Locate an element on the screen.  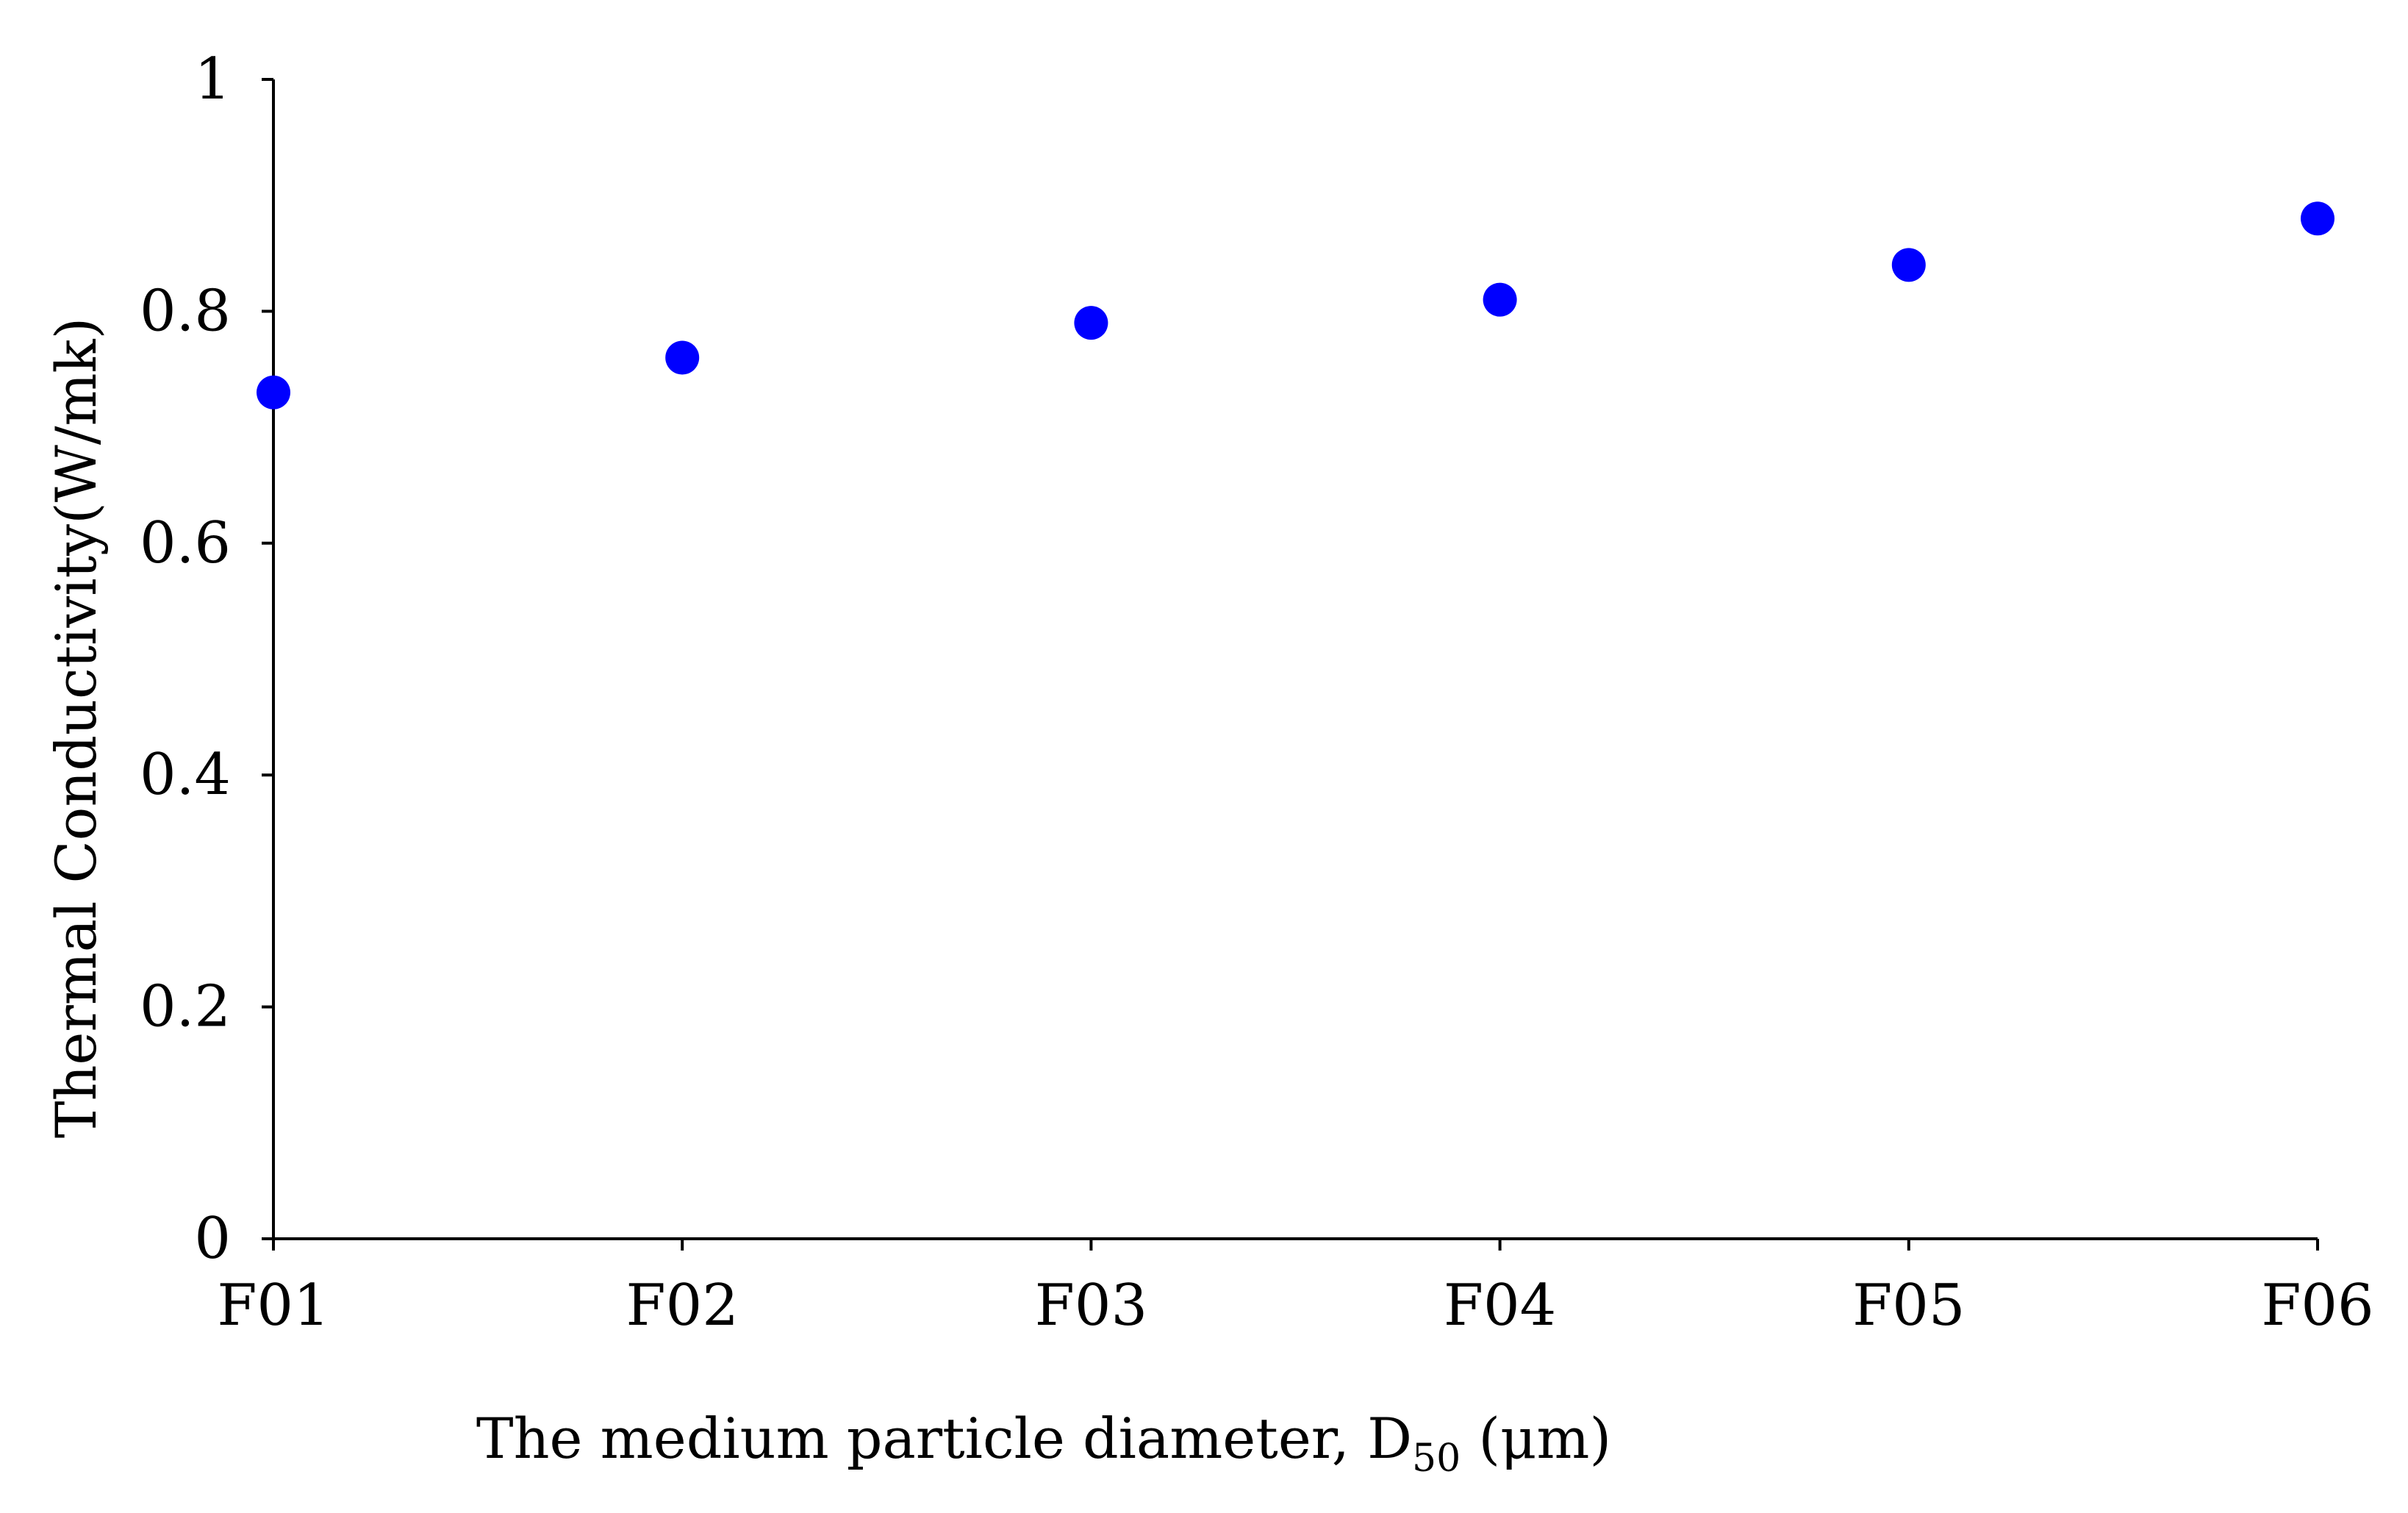
x-axis-title-subscript: 50 is located at coordinates (1436, 1459).